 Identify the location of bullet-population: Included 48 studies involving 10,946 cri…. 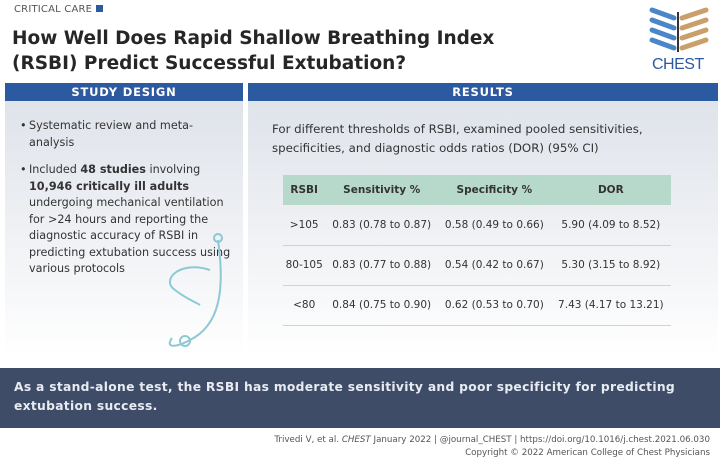
(126, 220).